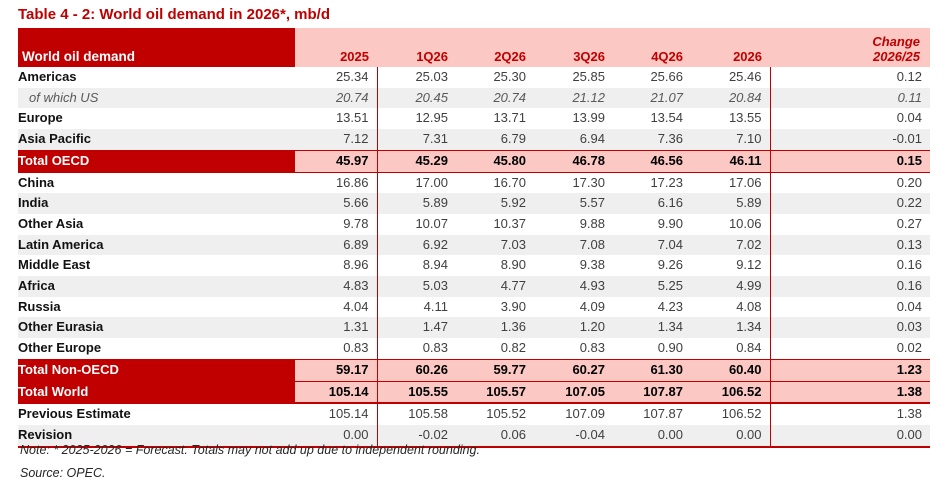 The image size is (949, 493). What do you see at coordinates (850, 328) in the screenshot?
I see `table-cell: 0.03` at bounding box center [850, 328].